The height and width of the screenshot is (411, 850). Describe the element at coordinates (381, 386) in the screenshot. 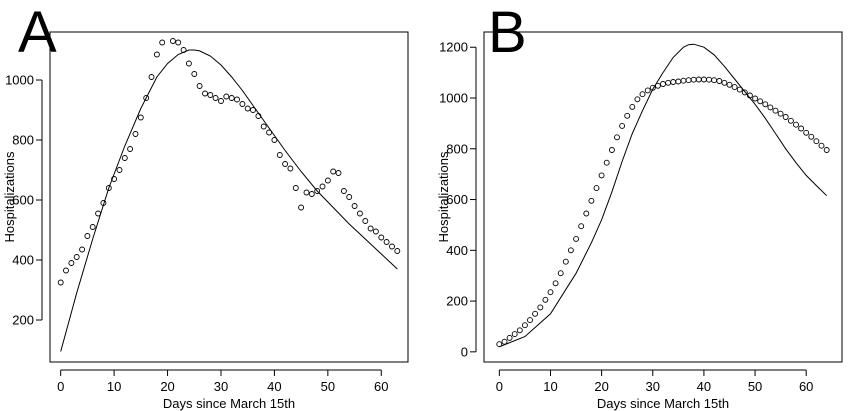

I see `x-tick-label: 60` at that location.